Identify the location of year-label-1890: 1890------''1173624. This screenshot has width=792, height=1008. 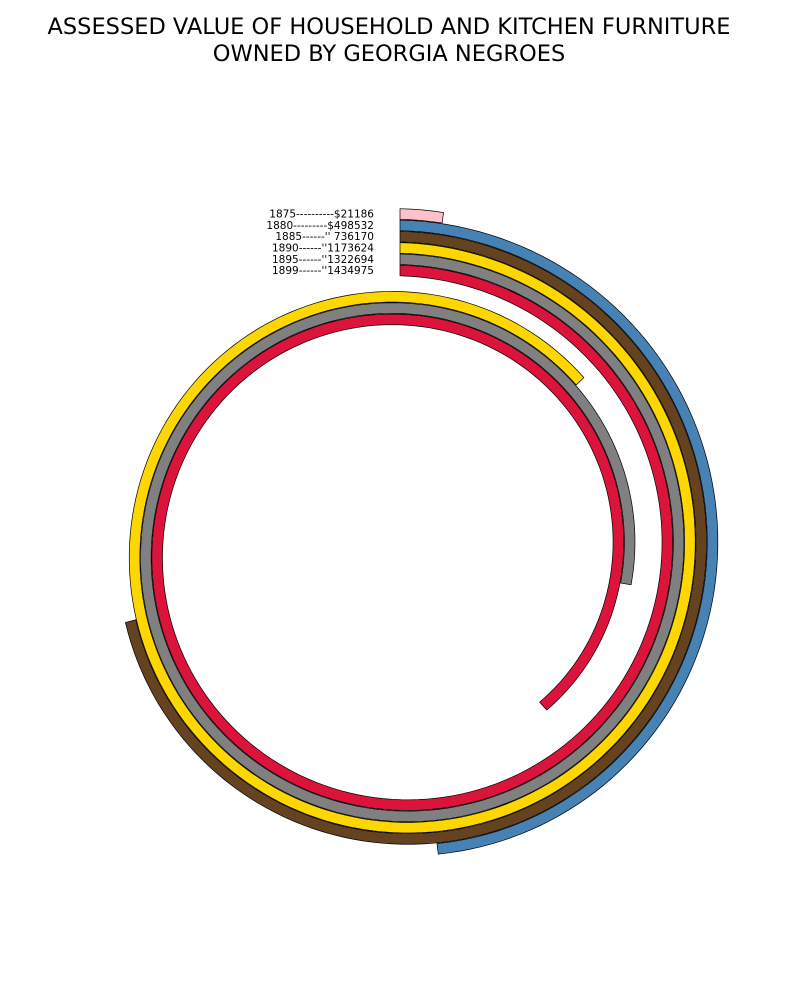
(323, 249).